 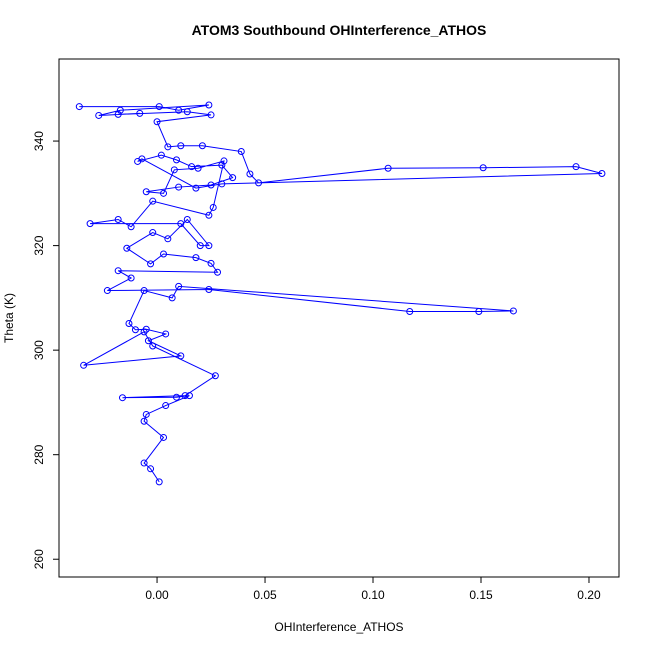 I want to click on x-axis-label: OHInterference_ATHOS, so click(x=338, y=627).